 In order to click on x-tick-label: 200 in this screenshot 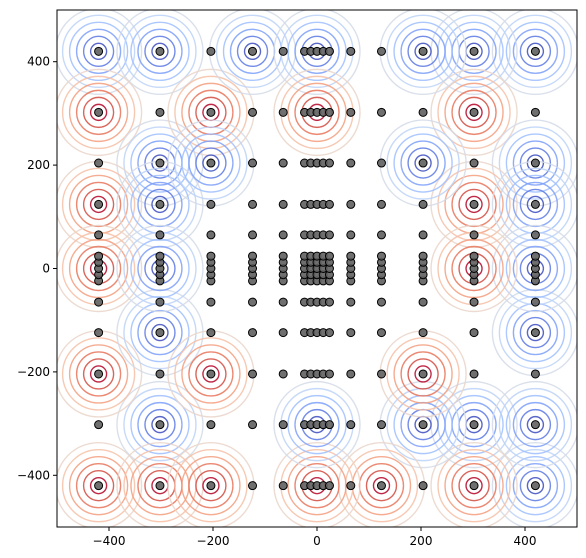, I will do `click(421, 541)`.